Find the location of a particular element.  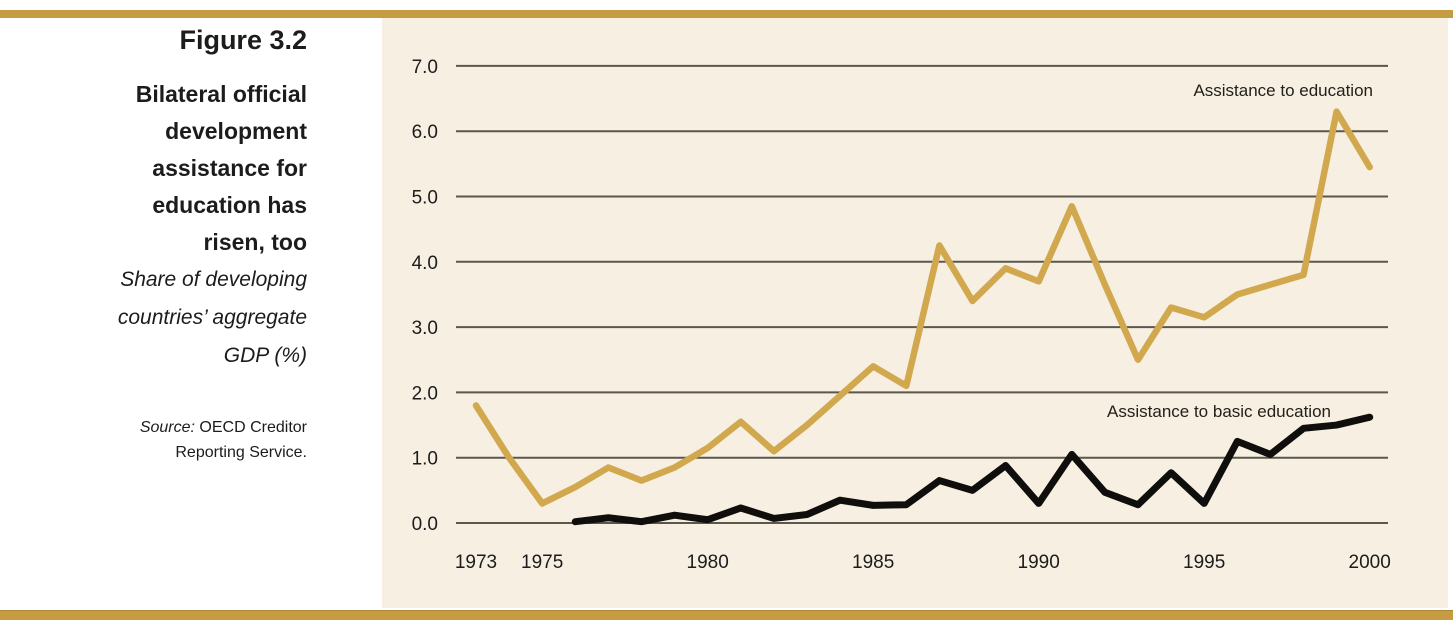

x-axis-tick-label: 1985 is located at coordinates (873, 562).